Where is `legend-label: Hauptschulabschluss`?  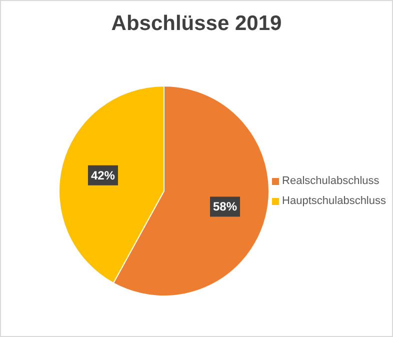 legend-label: Hauptschulabschluss is located at coordinates (334, 201).